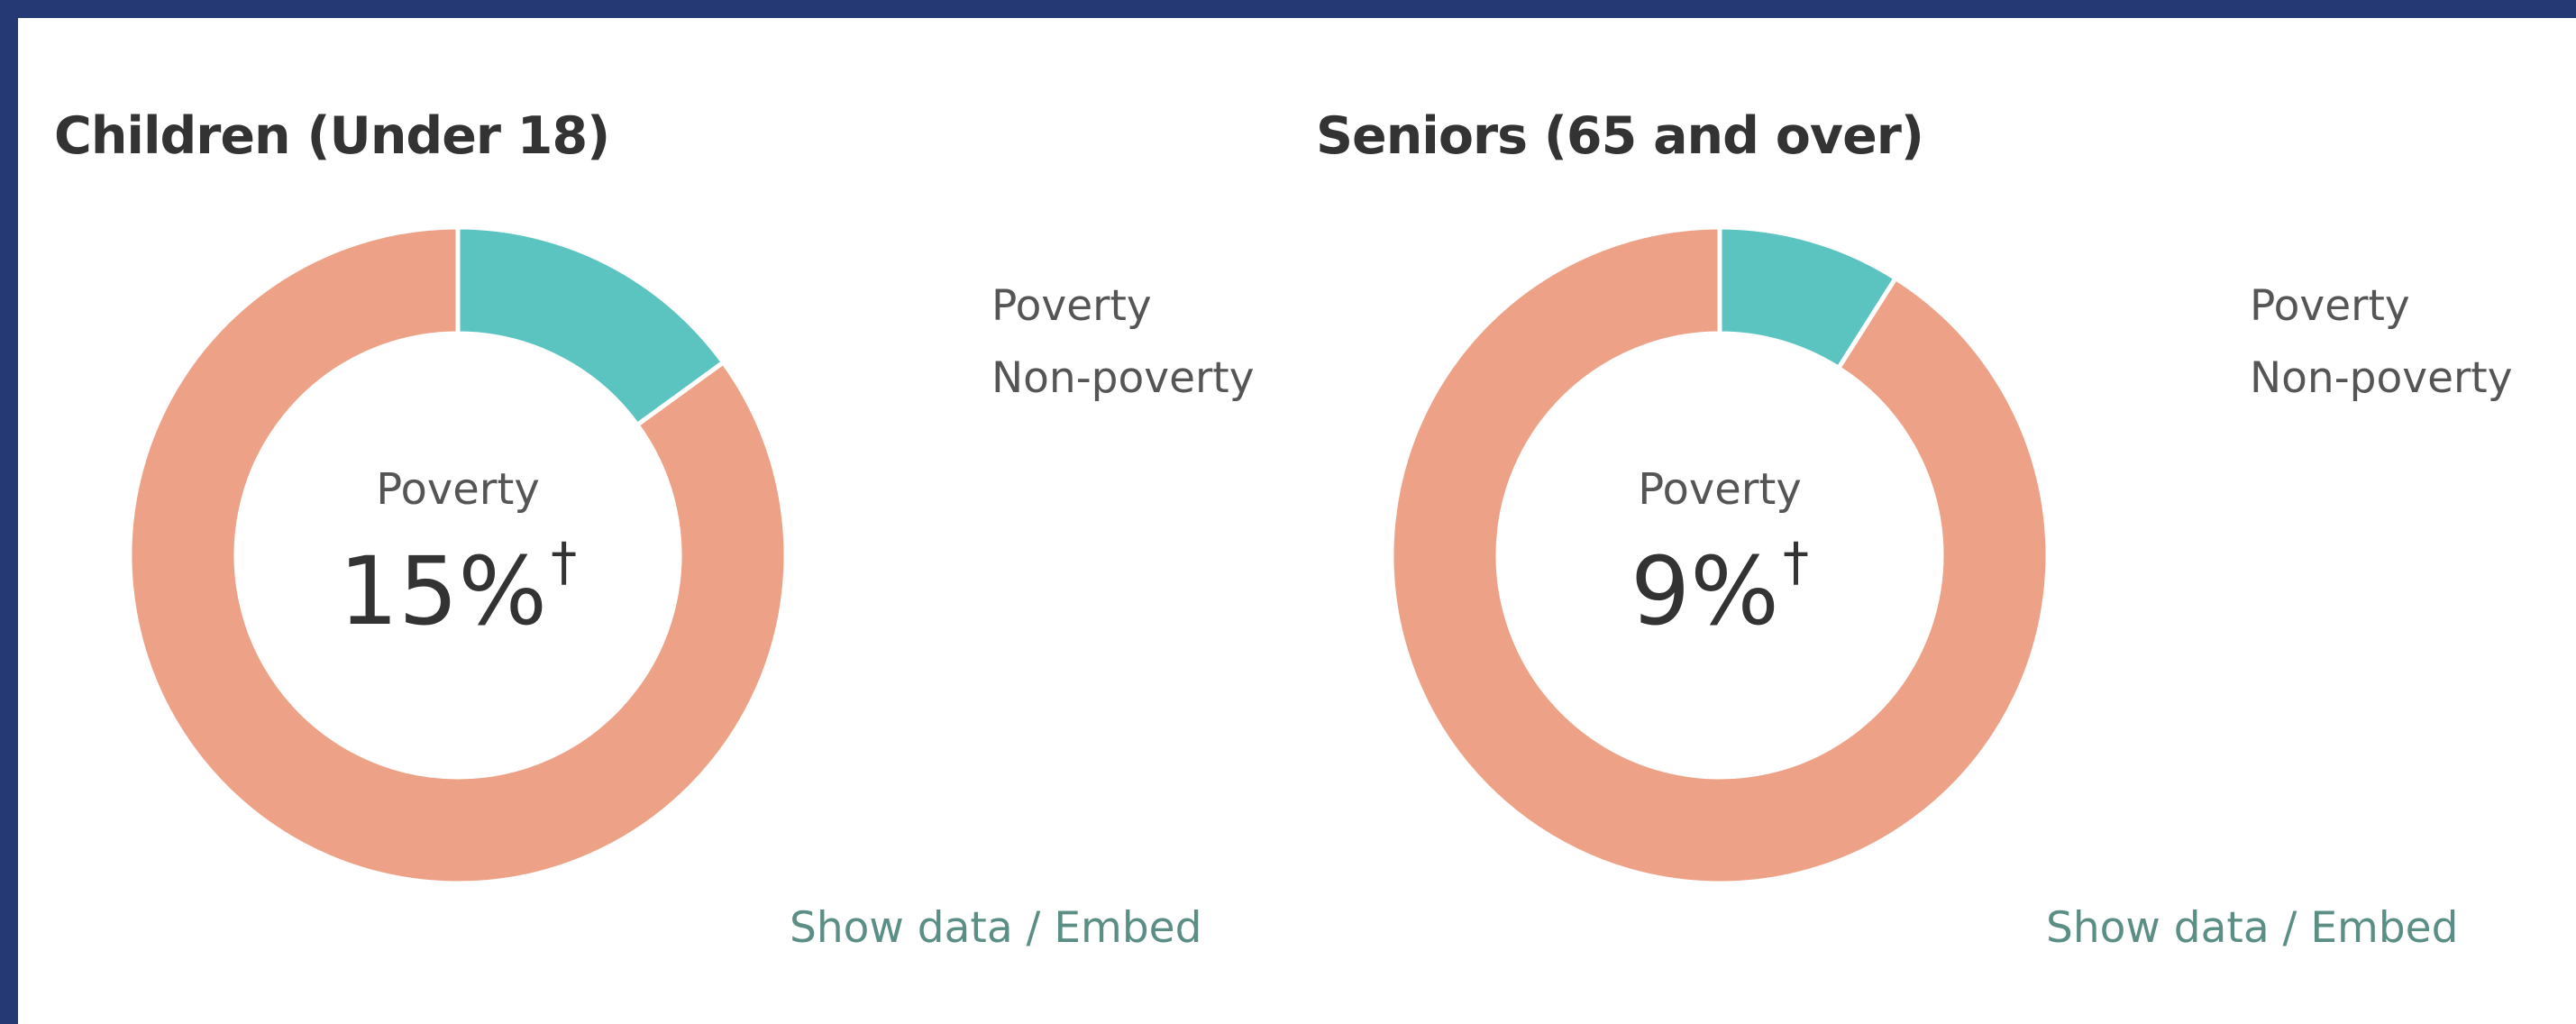  Describe the element at coordinates (458, 489) in the screenshot. I see `center-label-children: Poverty` at that location.